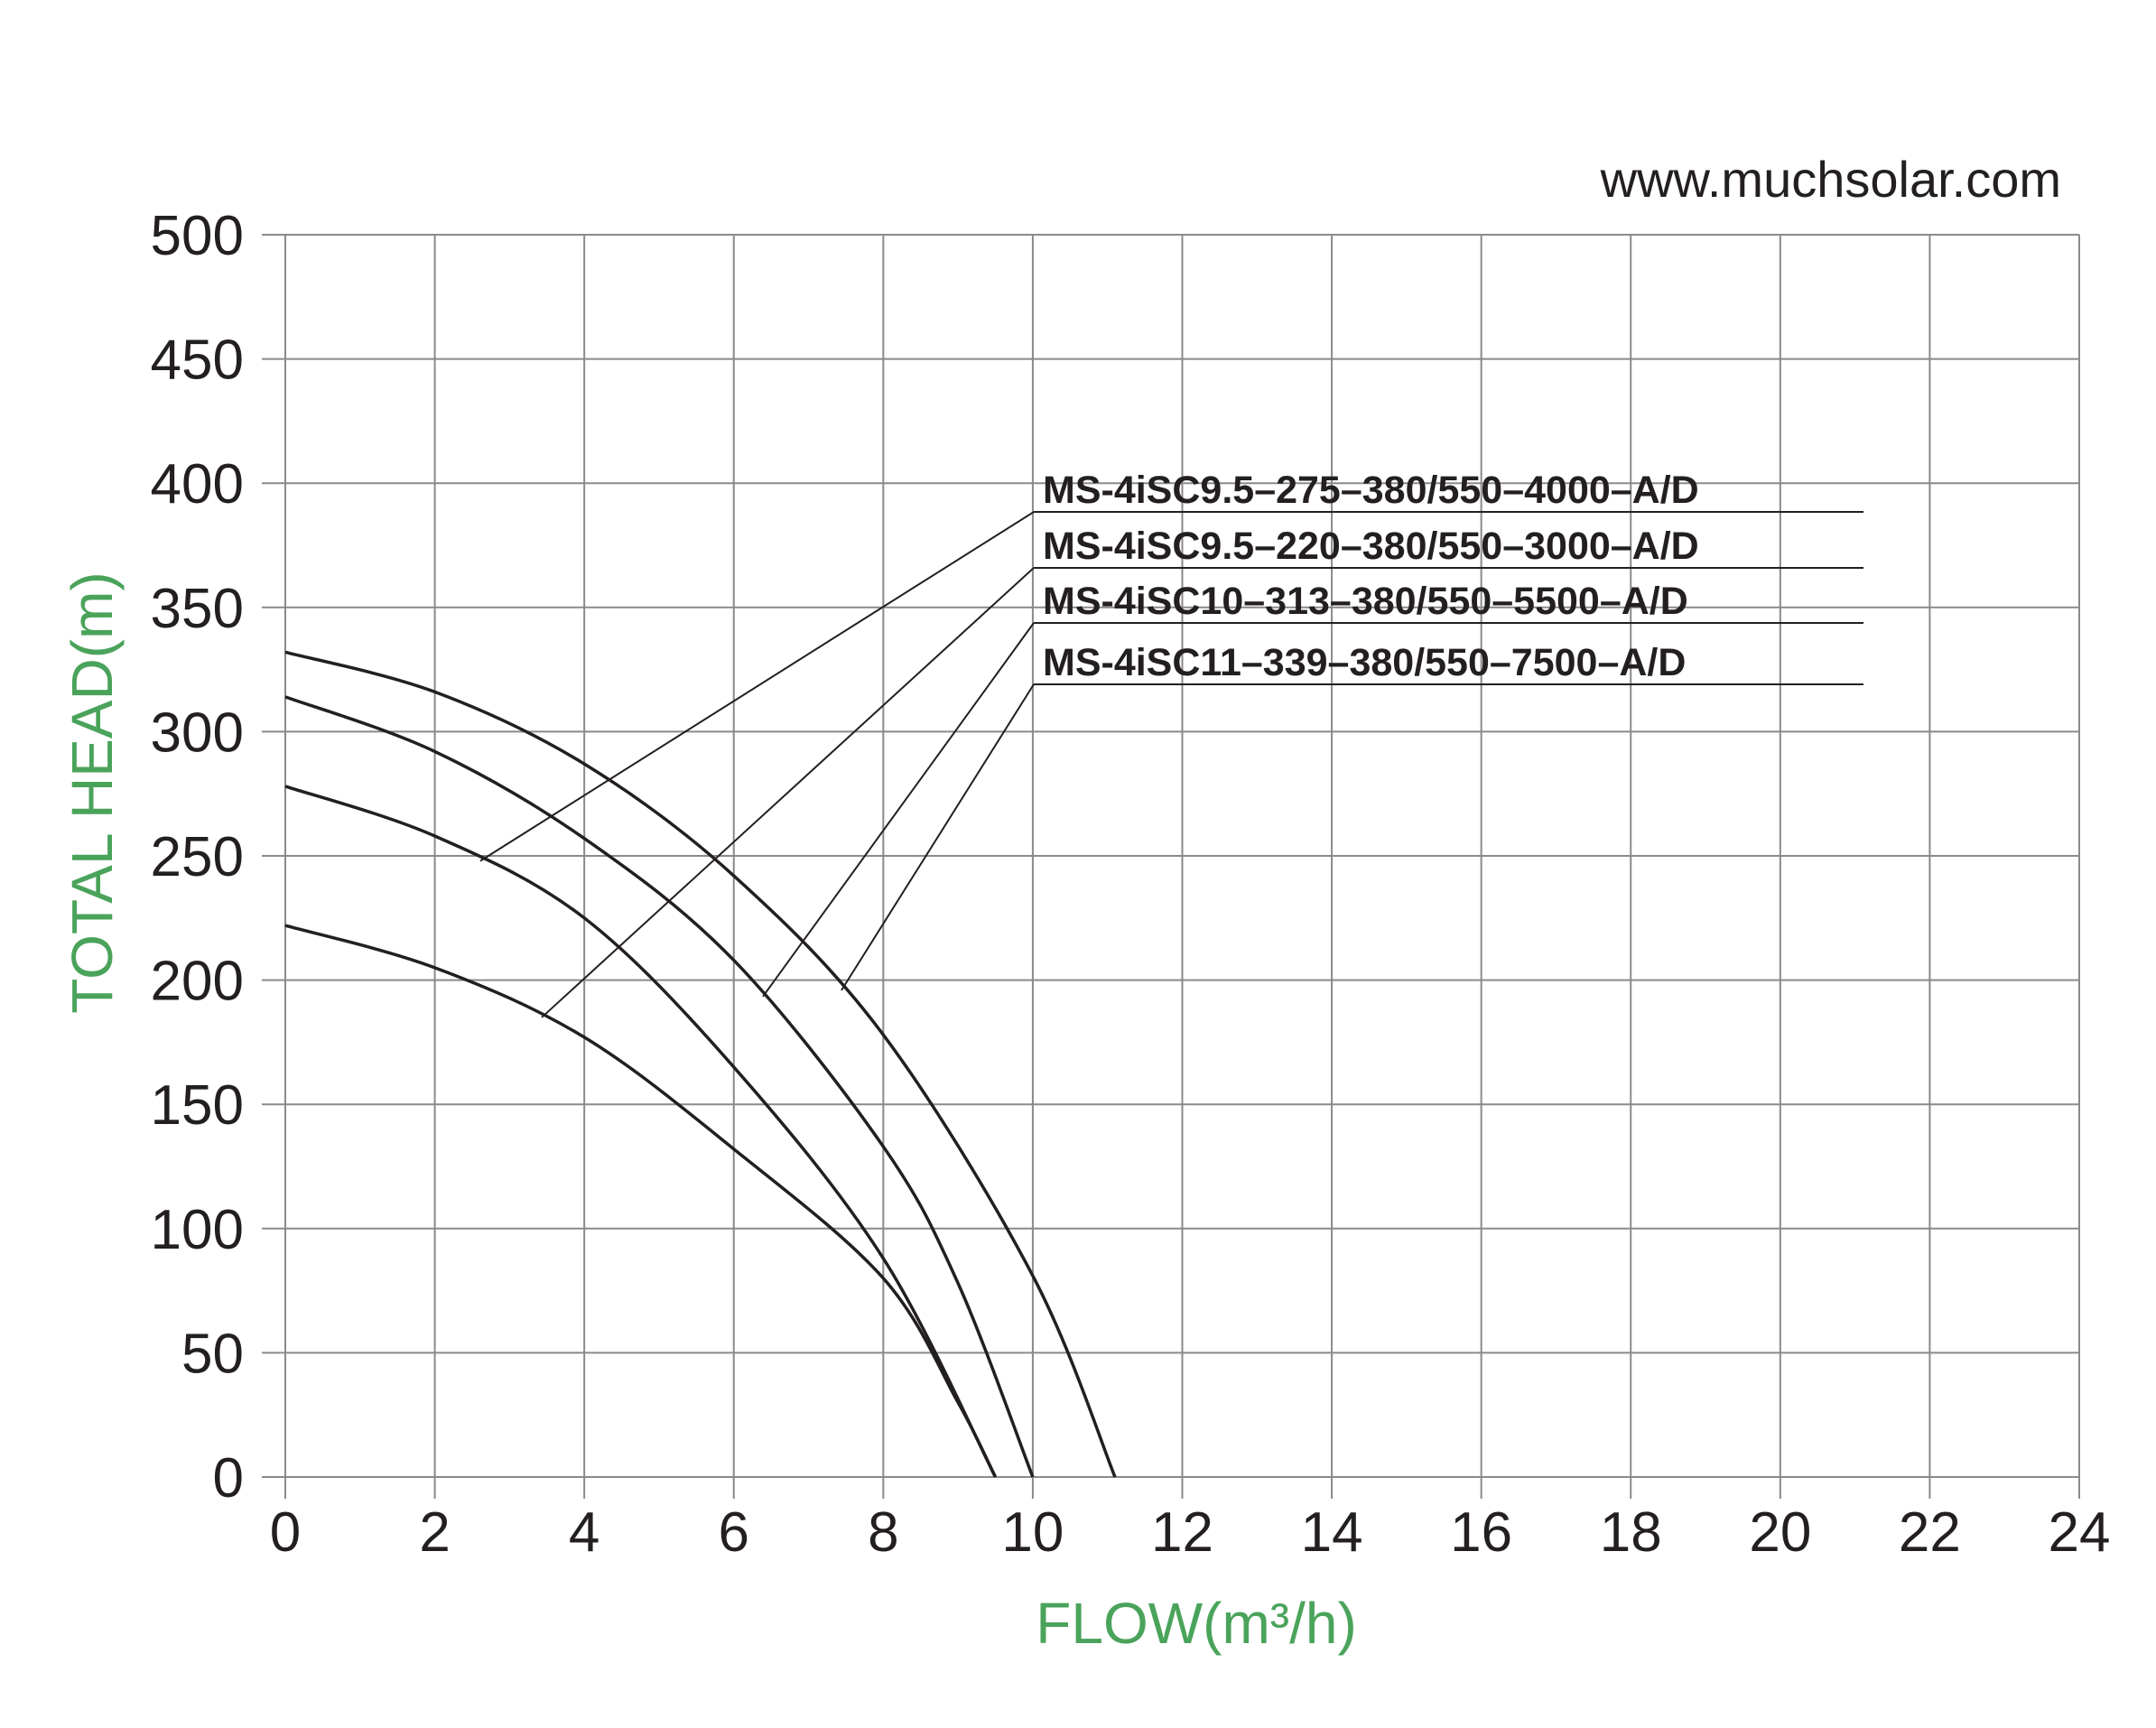  What do you see at coordinates (584, 1532) in the screenshot?
I see `x-tick-label: 4` at bounding box center [584, 1532].